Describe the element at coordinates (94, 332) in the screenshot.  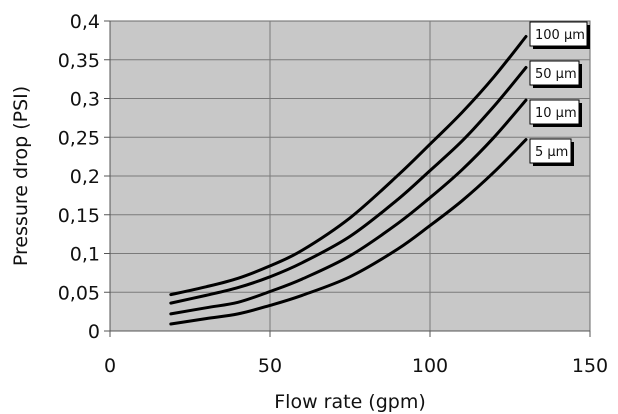
I see `y-tick-label: 0` at that location.